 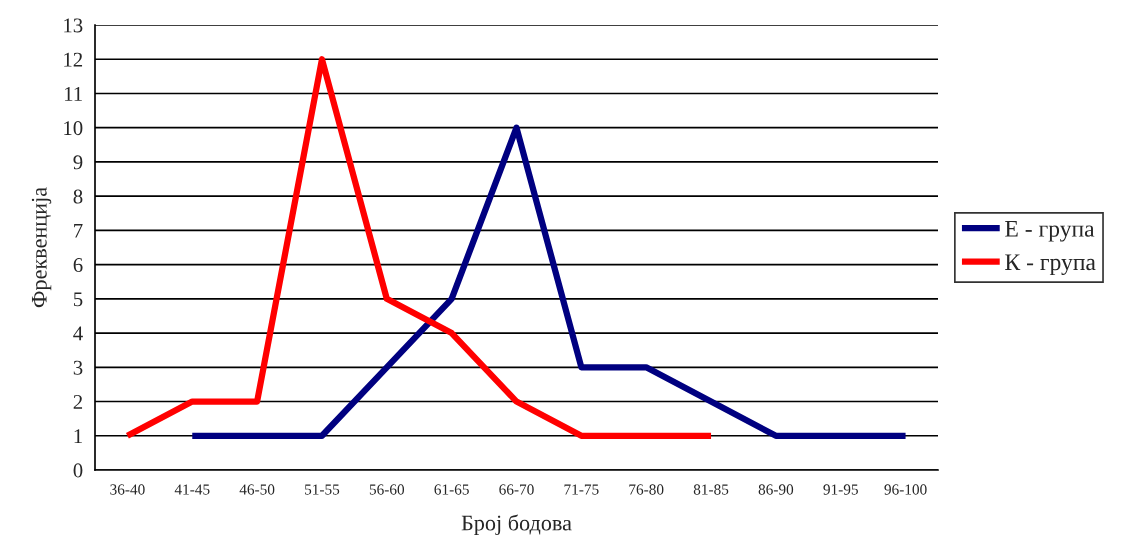 What do you see at coordinates (451, 489) in the screenshot?
I see `x-tick-label: 61-65` at bounding box center [451, 489].